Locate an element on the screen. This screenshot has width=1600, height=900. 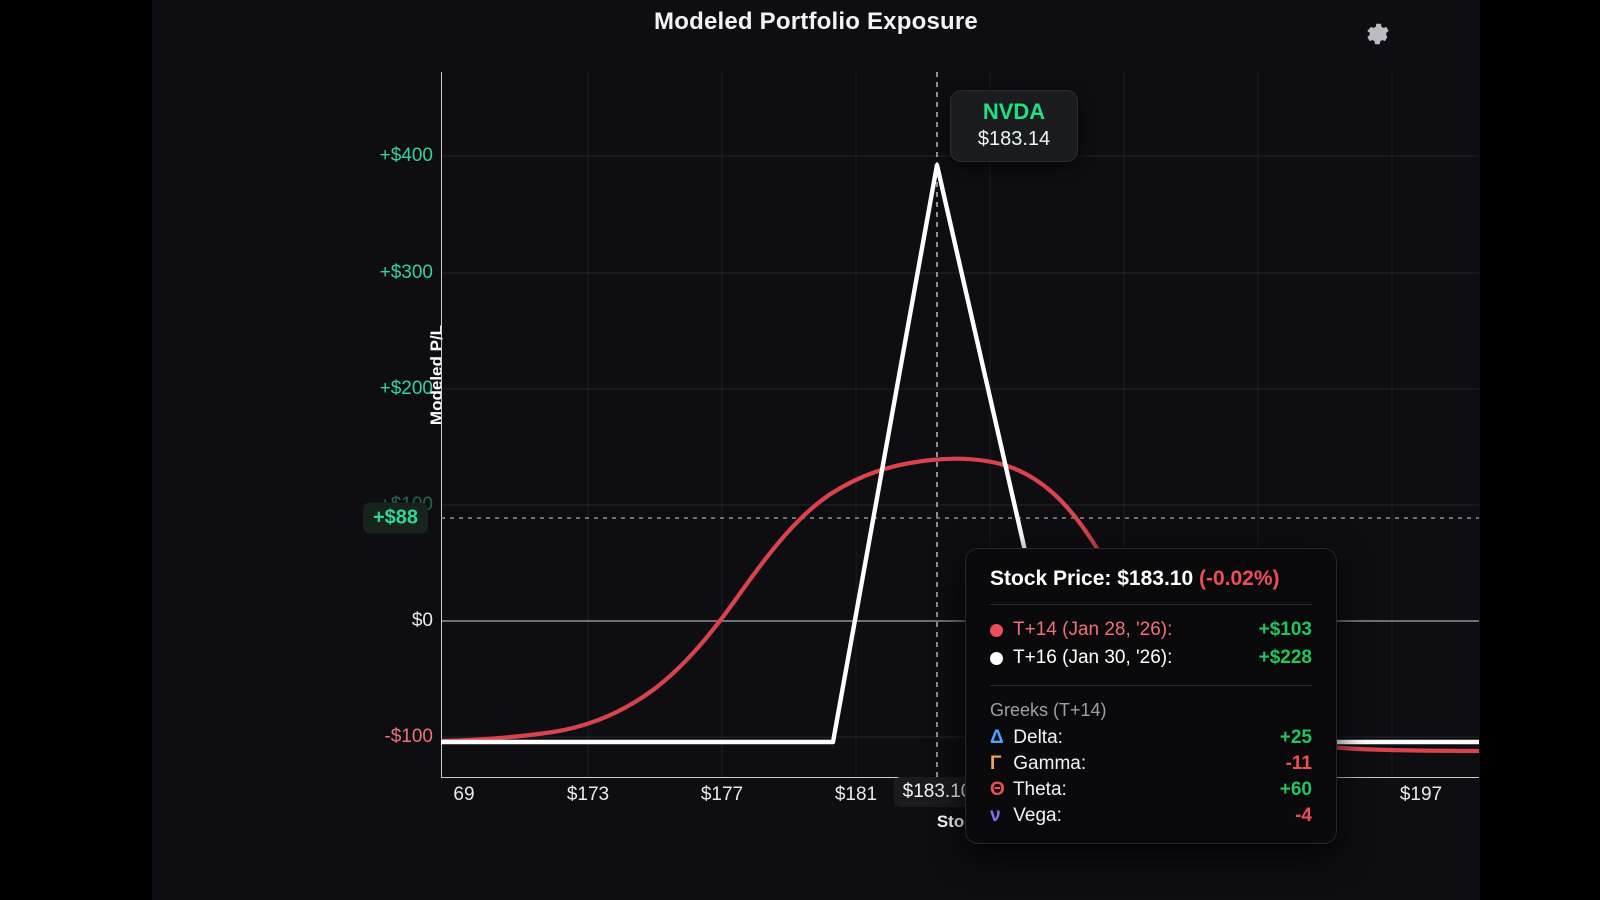
hover-ticker-chip: NVDA $183.14 is located at coordinates (1014, 126).